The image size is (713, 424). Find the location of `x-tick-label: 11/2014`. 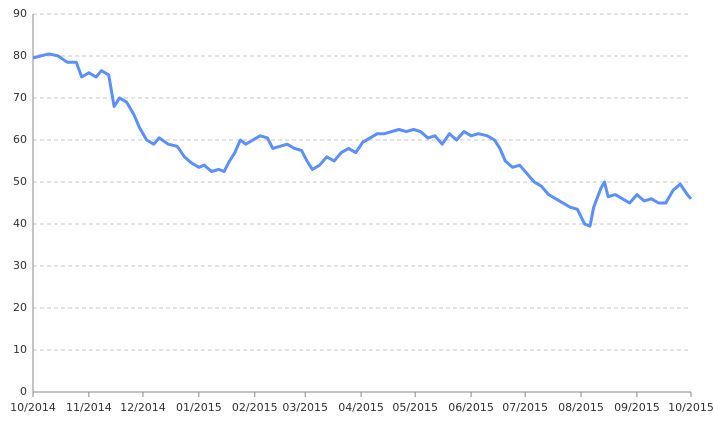

x-tick-label: 11/2014 is located at coordinates (89, 407).